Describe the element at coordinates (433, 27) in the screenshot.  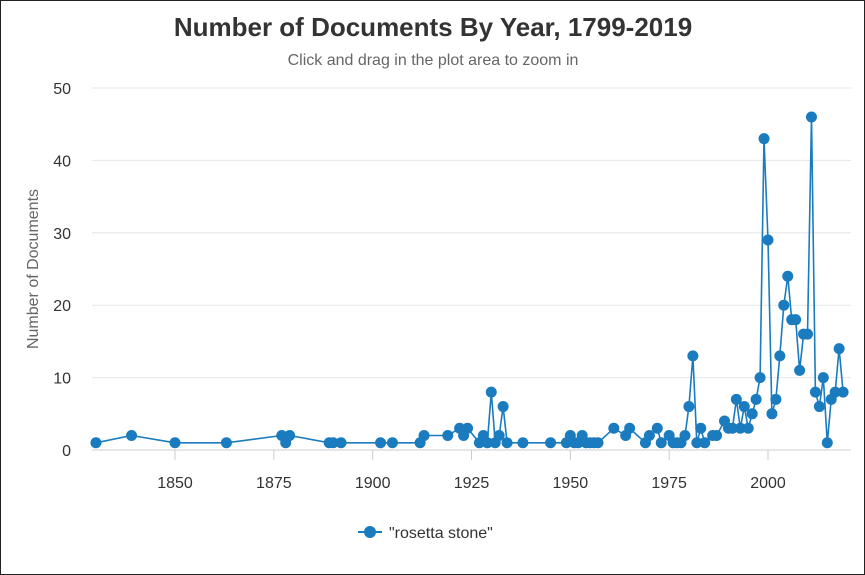
I see `chart-title: Number of Documents By Year, 1799-2019` at that location.